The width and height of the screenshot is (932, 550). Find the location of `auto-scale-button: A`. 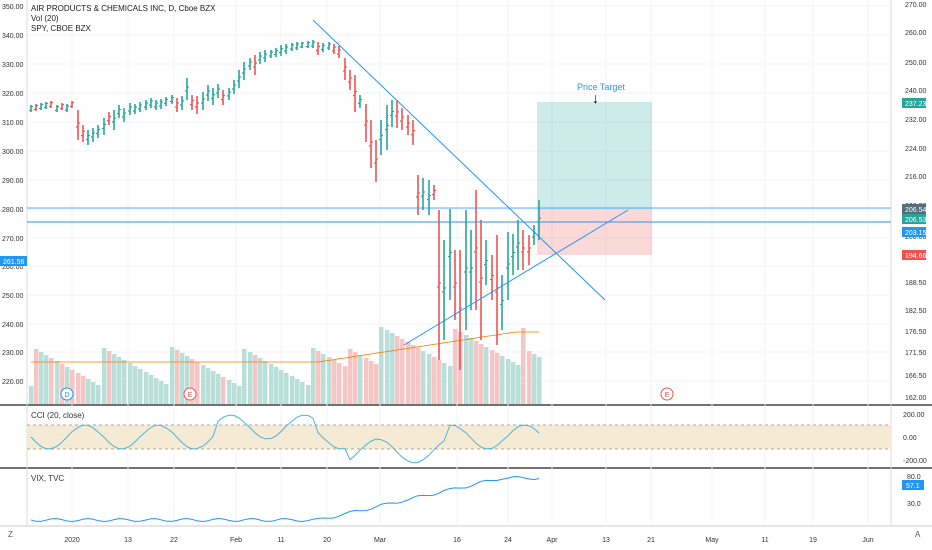

auto-scale-button: A is located at coordinates (918, 534).